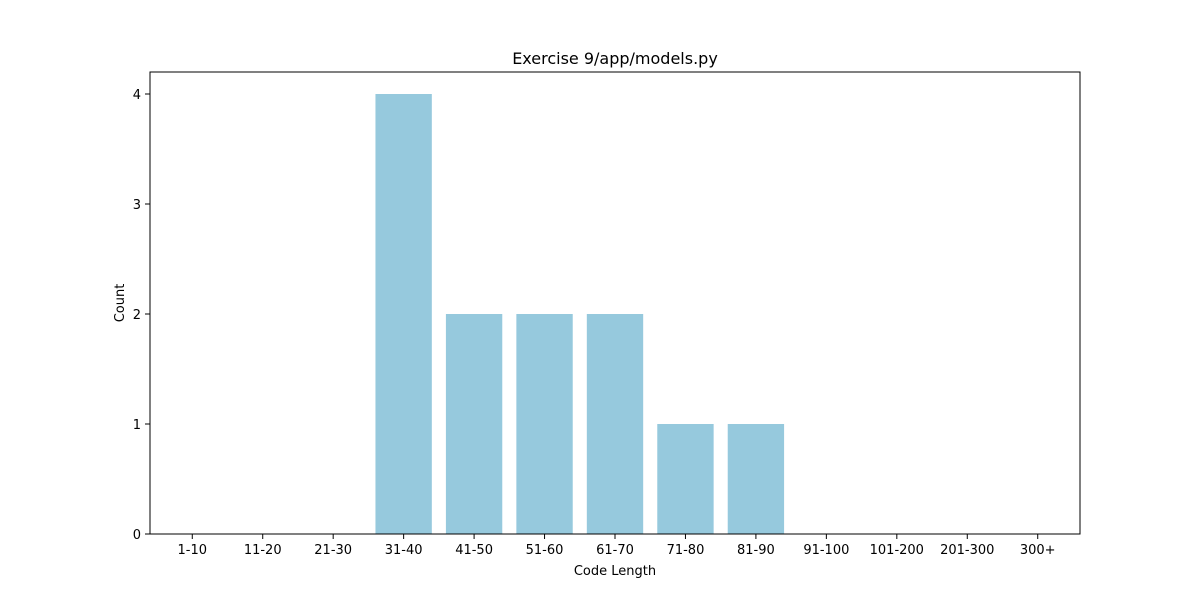  I want to click on y-tick-label: 1, so click(137, 425).